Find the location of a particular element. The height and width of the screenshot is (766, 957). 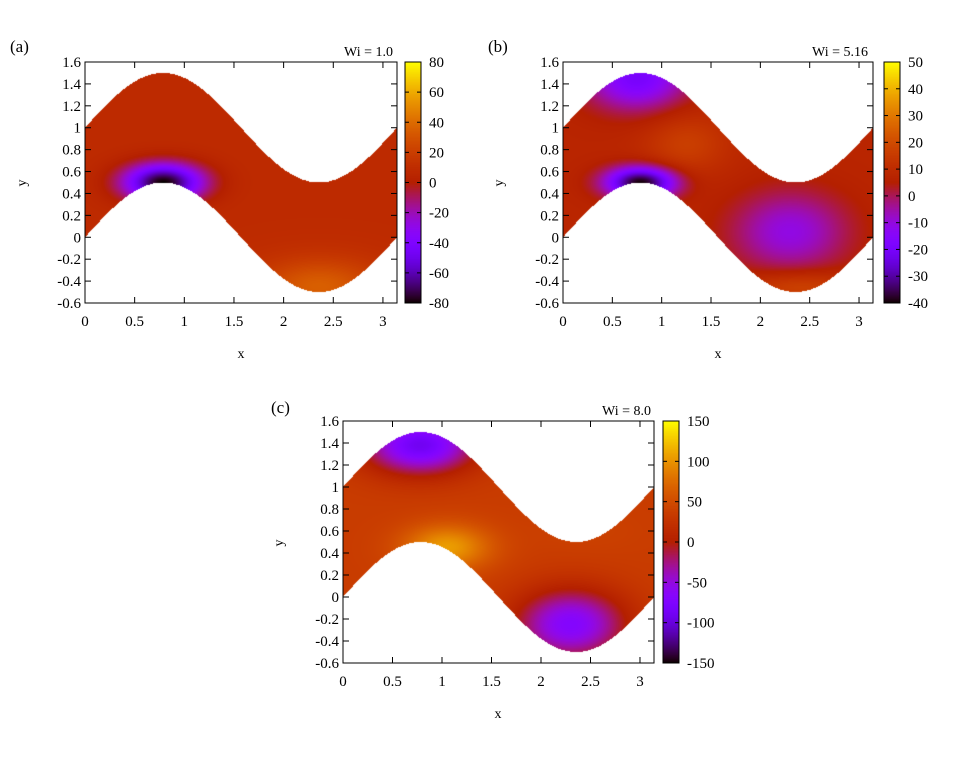

colorbar-tick-label: 150 is located at coordinates (698, 422).